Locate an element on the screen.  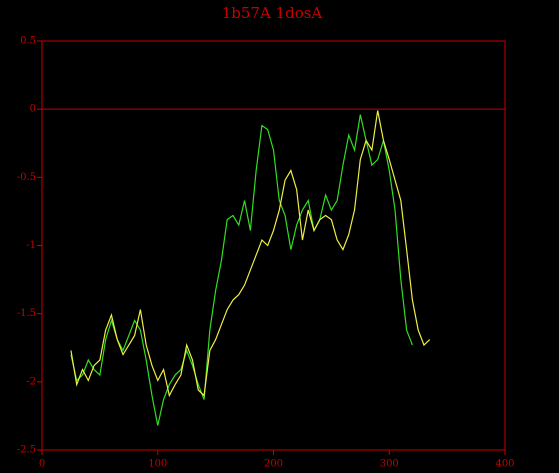
y-tick-label: -2.5 is located at coordinates (26, 450).